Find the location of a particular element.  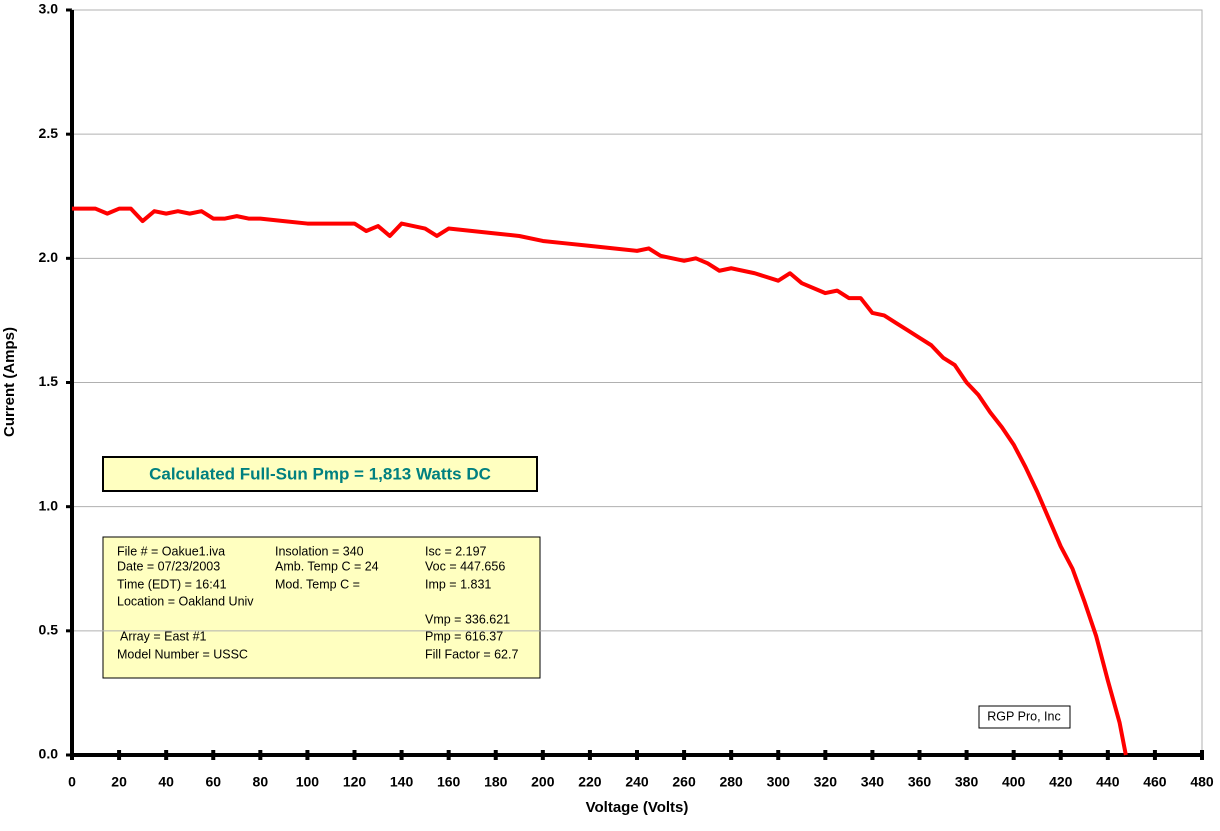

x-tick-label: 420 is located at coordinates (1061, 782).